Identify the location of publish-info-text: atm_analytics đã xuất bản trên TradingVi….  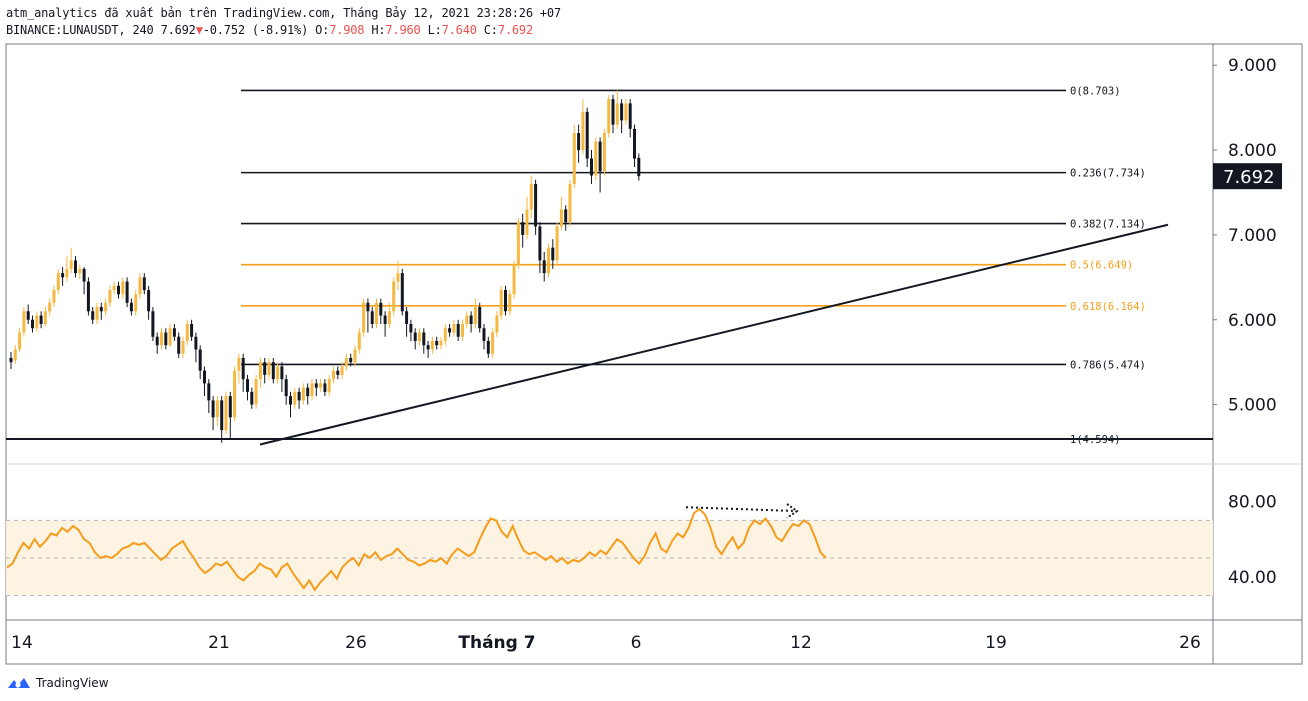
(283, 13).